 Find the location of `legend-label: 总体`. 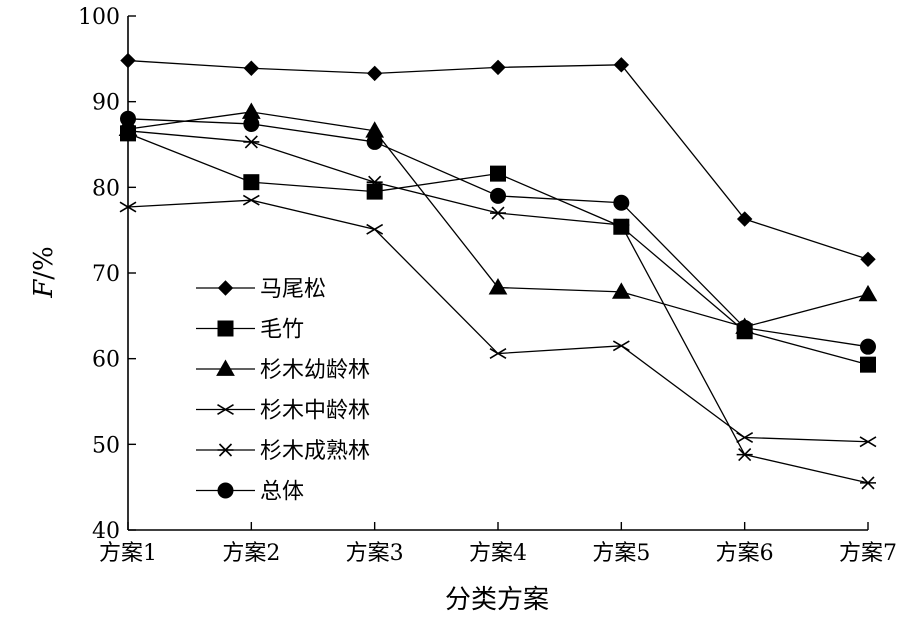

legend-label: 总体 is located at coordinates (282, 492).